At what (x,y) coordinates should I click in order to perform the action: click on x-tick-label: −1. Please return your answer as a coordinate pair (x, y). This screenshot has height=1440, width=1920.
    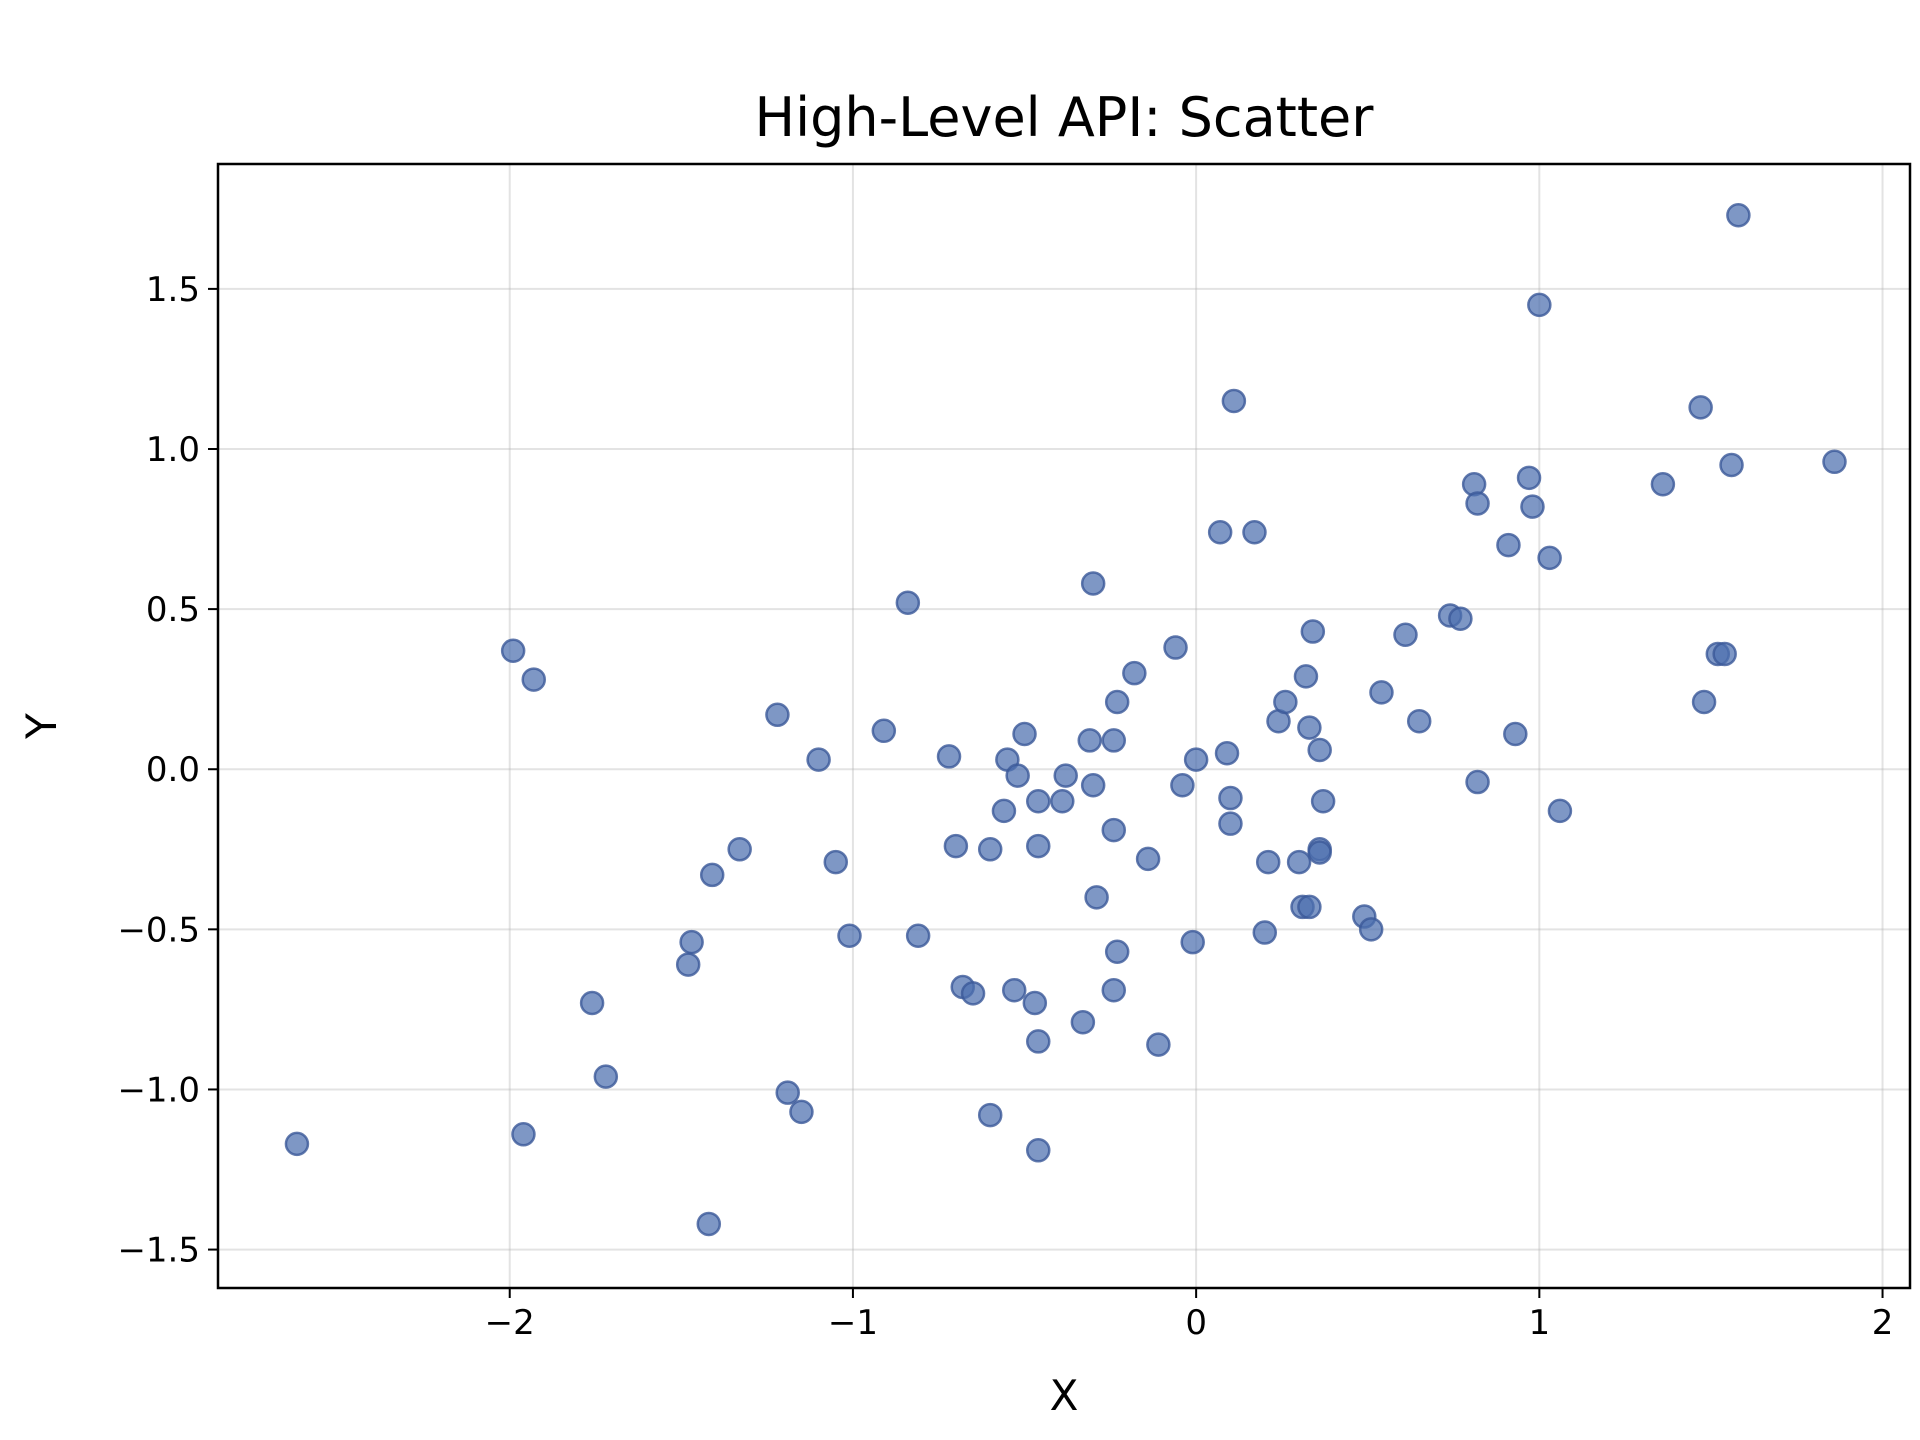
    Looking at the image, I should click on (853, 1323).